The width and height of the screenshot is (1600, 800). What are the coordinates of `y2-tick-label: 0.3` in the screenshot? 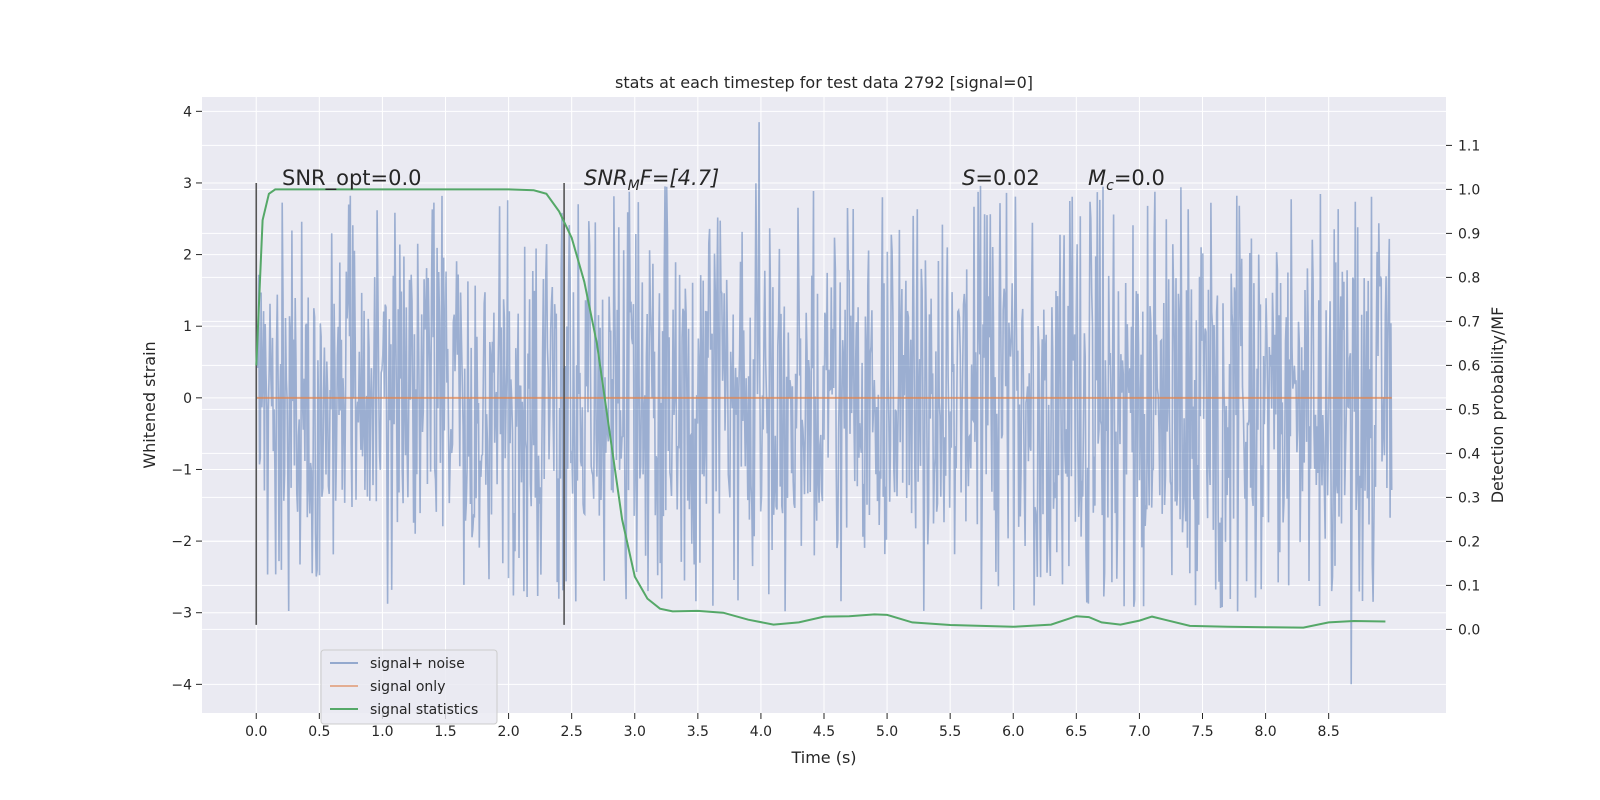 It's located at (1469, 498).